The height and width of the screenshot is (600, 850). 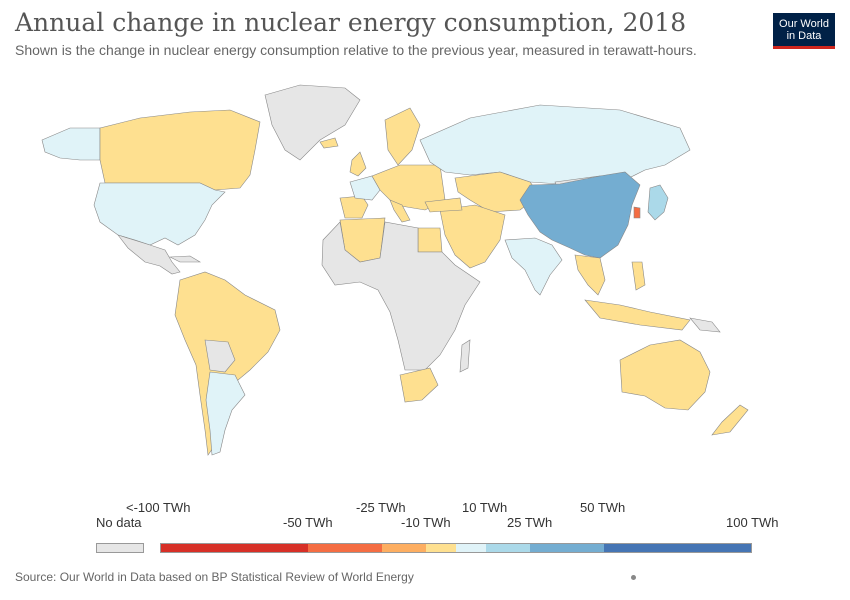 I want to click on legend-label-4: -10 TWh, so click(x=426, y=522).